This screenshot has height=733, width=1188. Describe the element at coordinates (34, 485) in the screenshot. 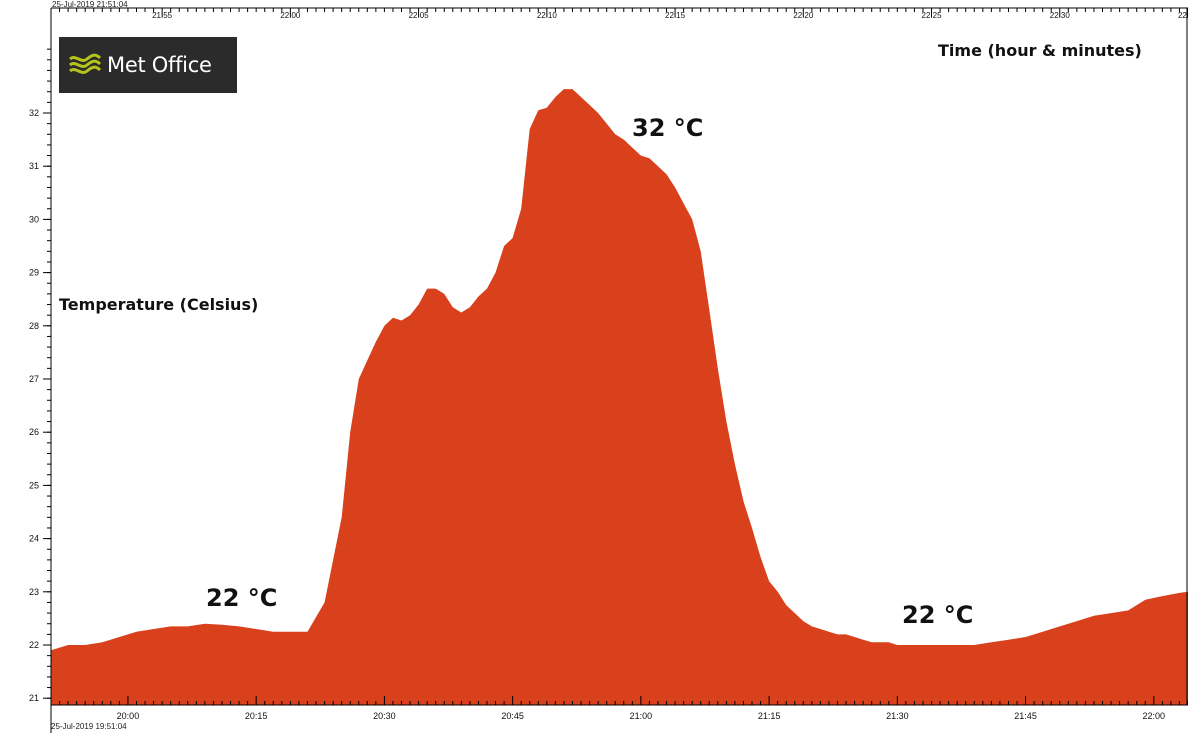

I see `y-tick-label: 25` at that location.